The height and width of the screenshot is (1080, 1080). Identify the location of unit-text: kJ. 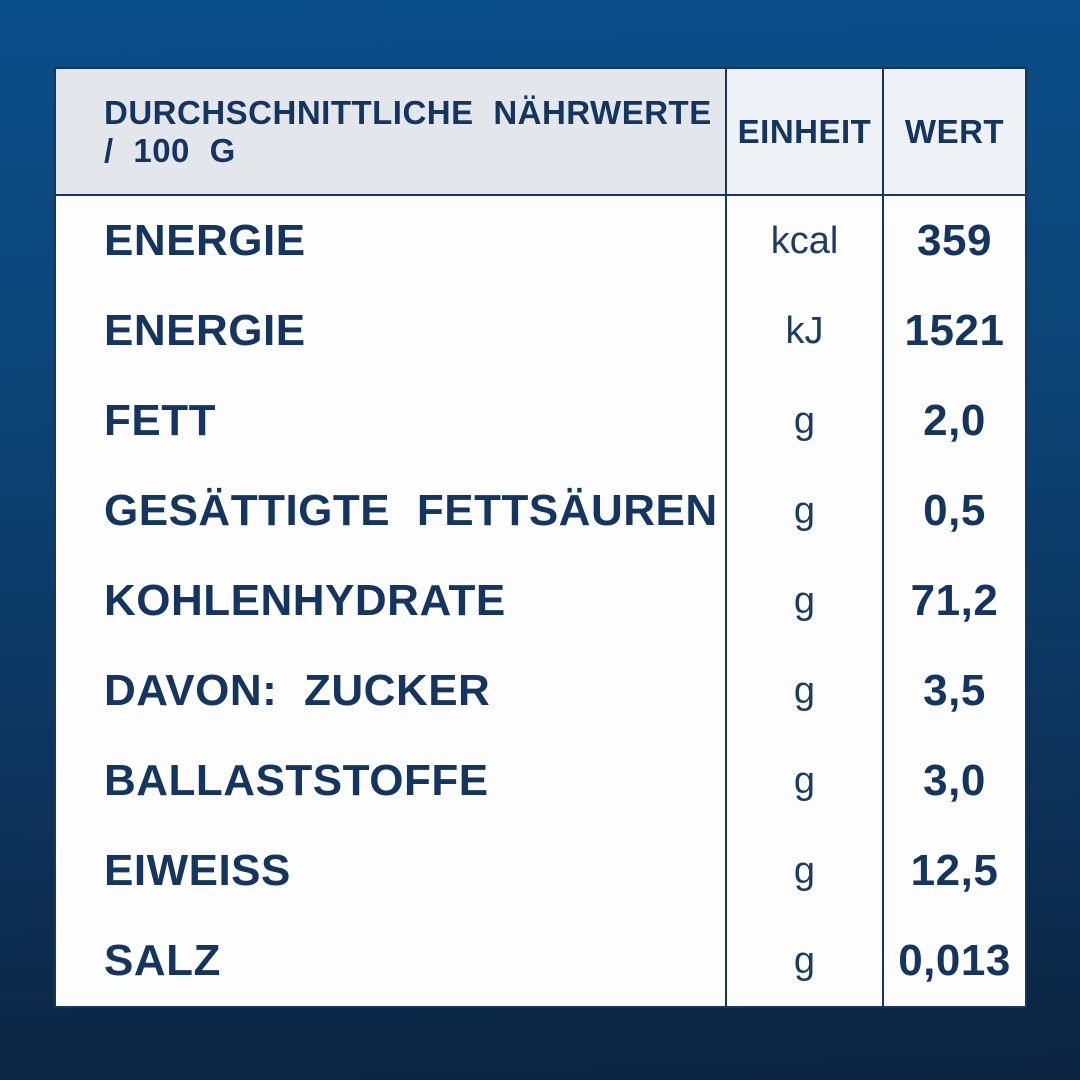
(804, 330).